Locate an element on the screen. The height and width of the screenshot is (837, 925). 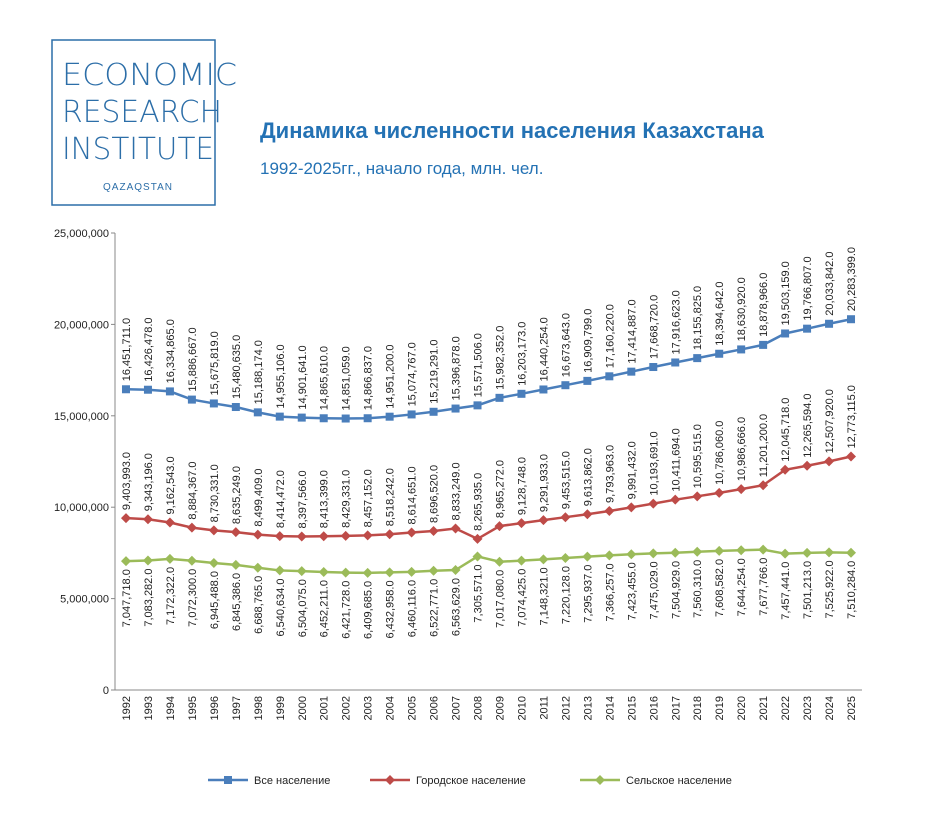
value-label: 16,203,173.0 is located at coordinates (522, 354).